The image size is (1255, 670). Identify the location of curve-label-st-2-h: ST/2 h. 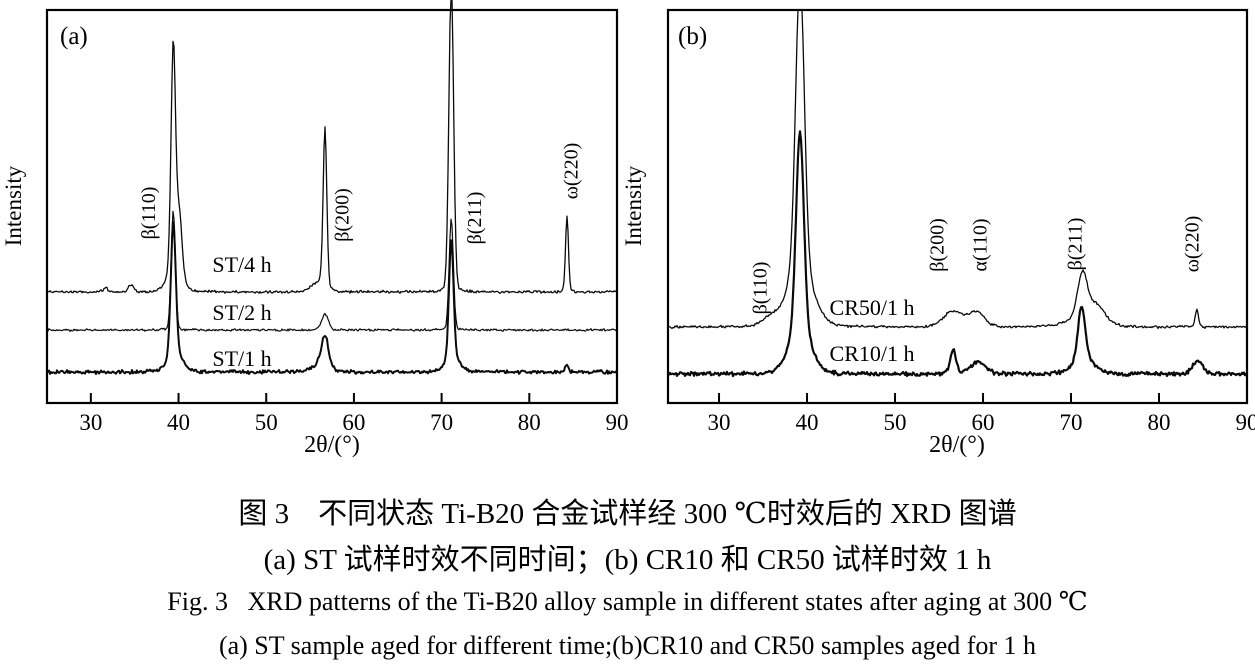
(241, 312).